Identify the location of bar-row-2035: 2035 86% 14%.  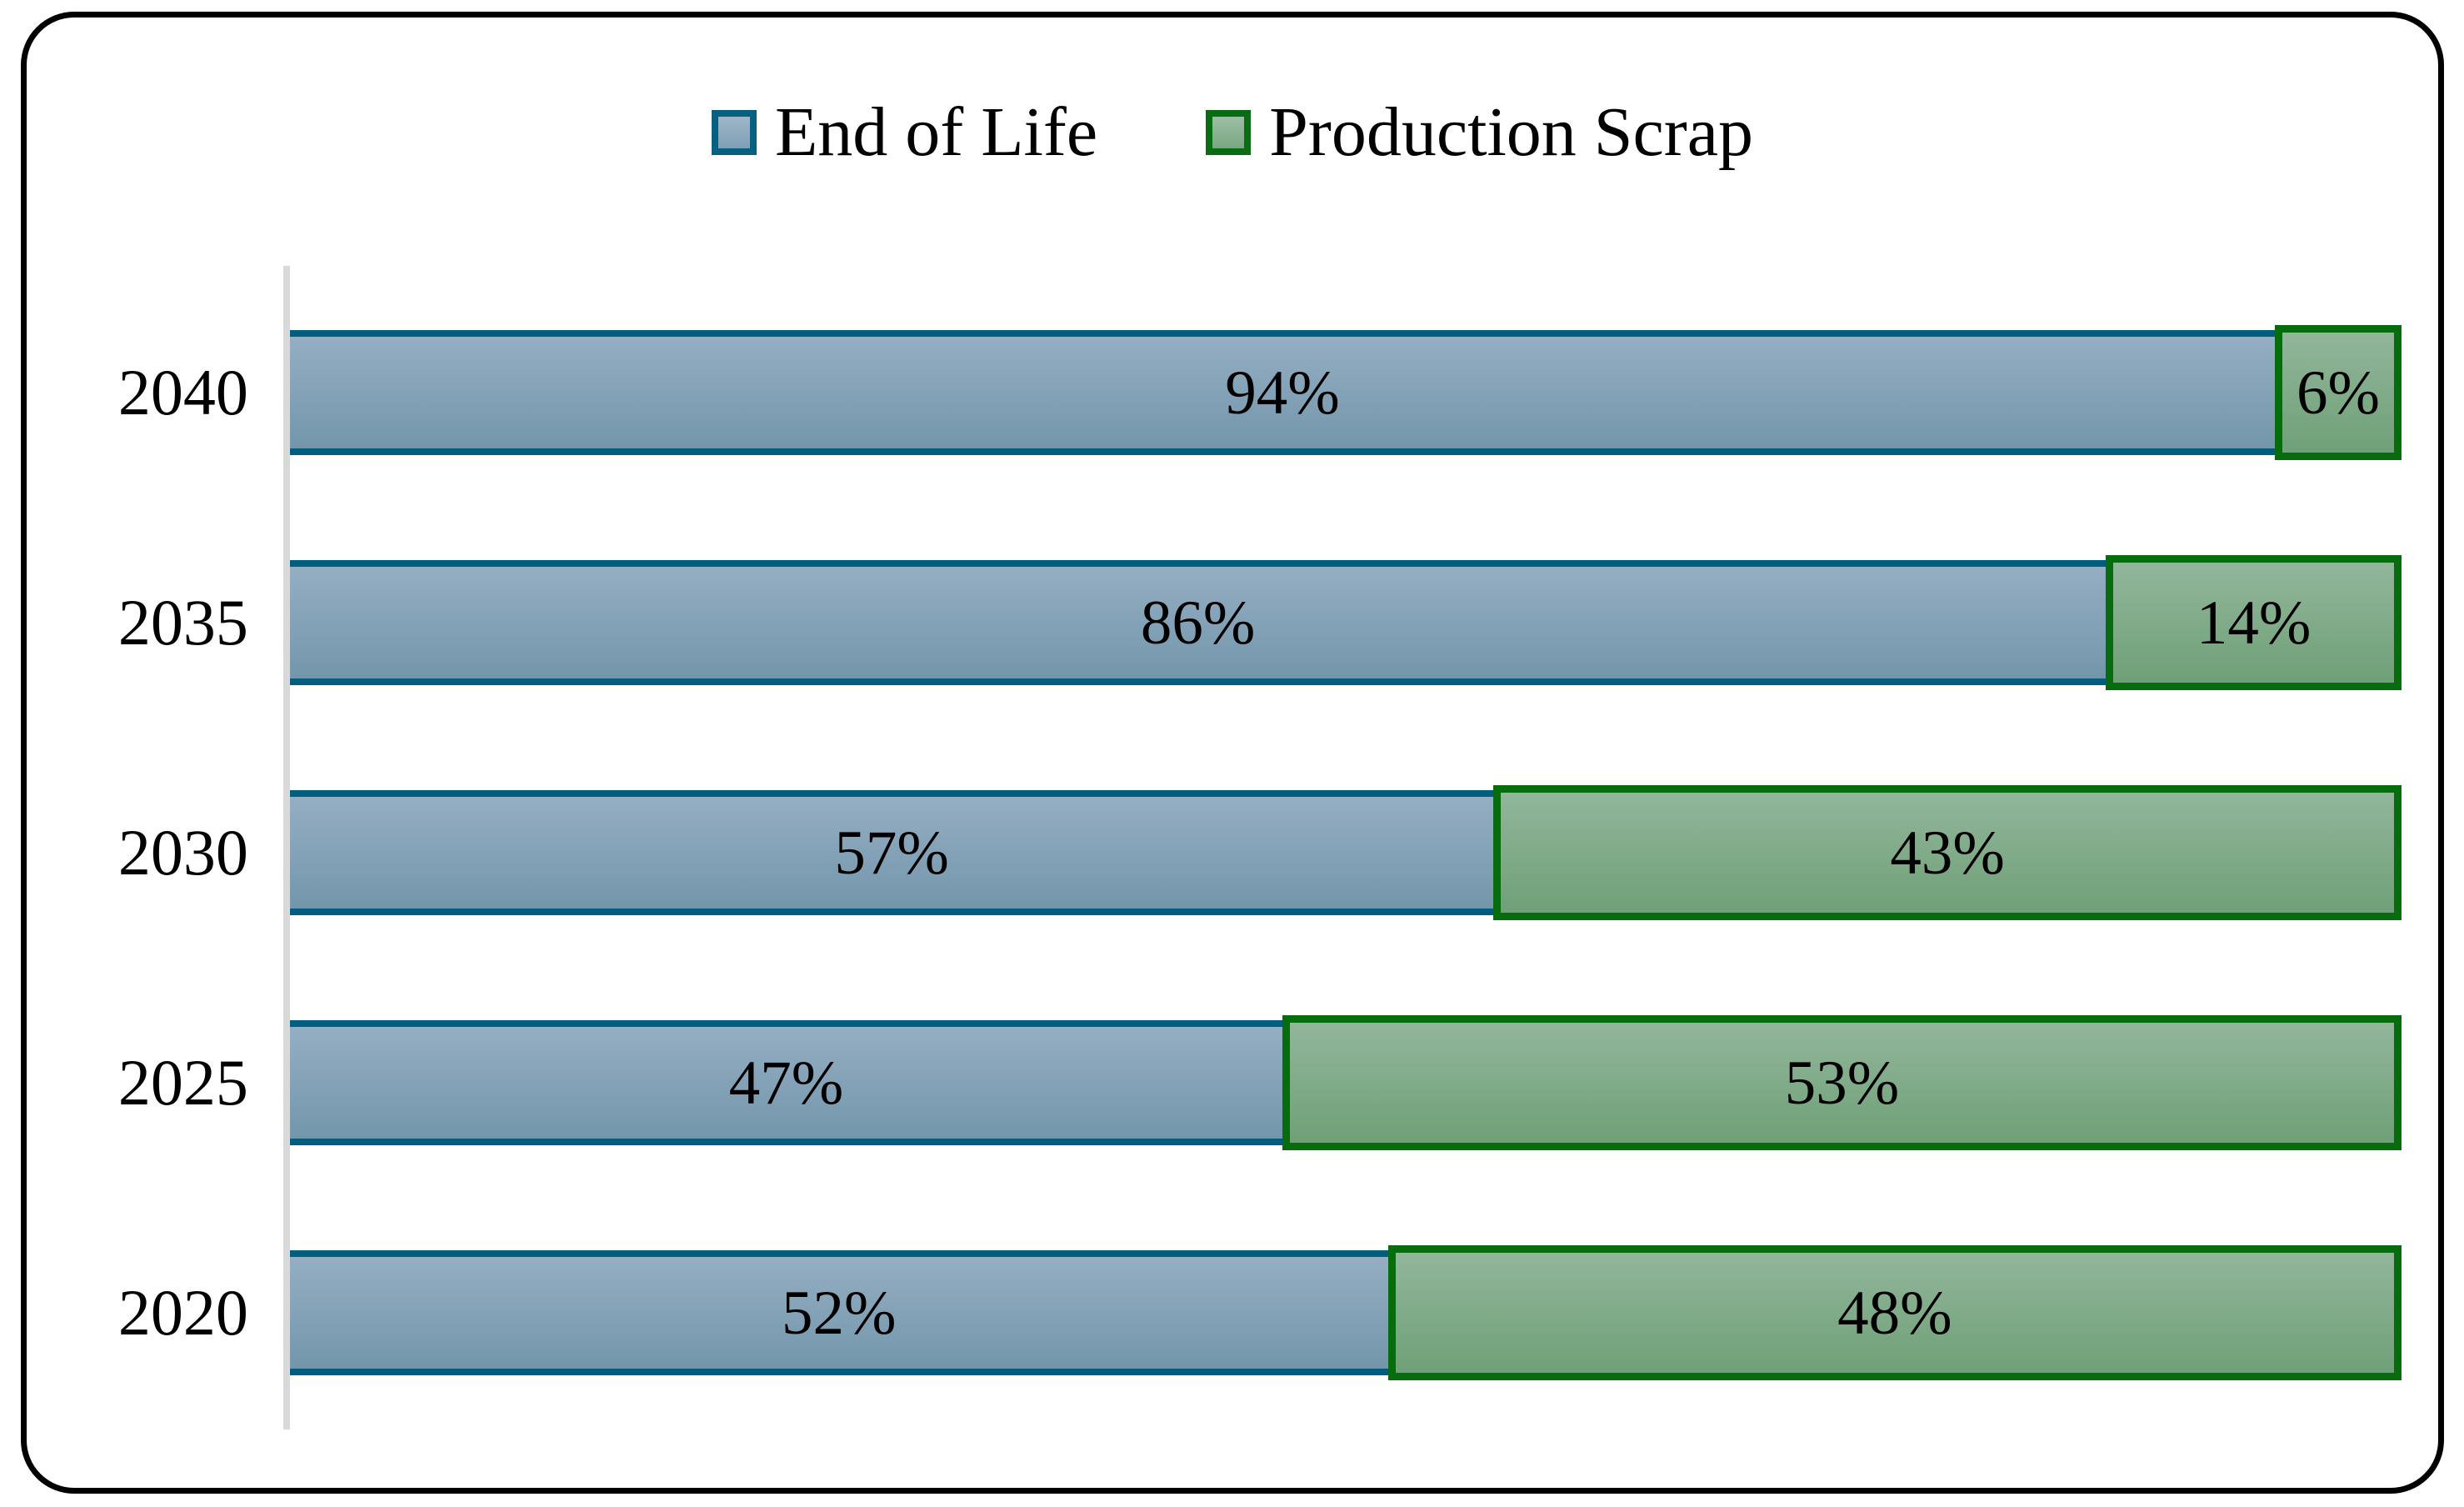
(1238, 623).